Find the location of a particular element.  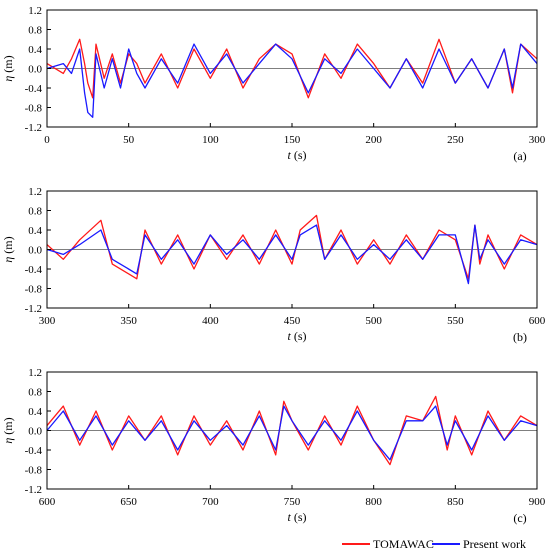

legend-label-tomawac: TOMAWAC is located at coordinates (403, 544).